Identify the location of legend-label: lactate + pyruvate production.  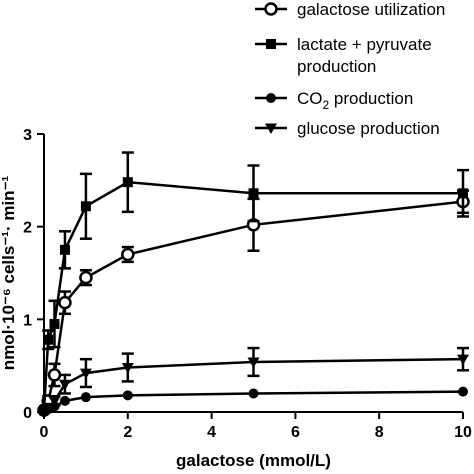
(364, 55).